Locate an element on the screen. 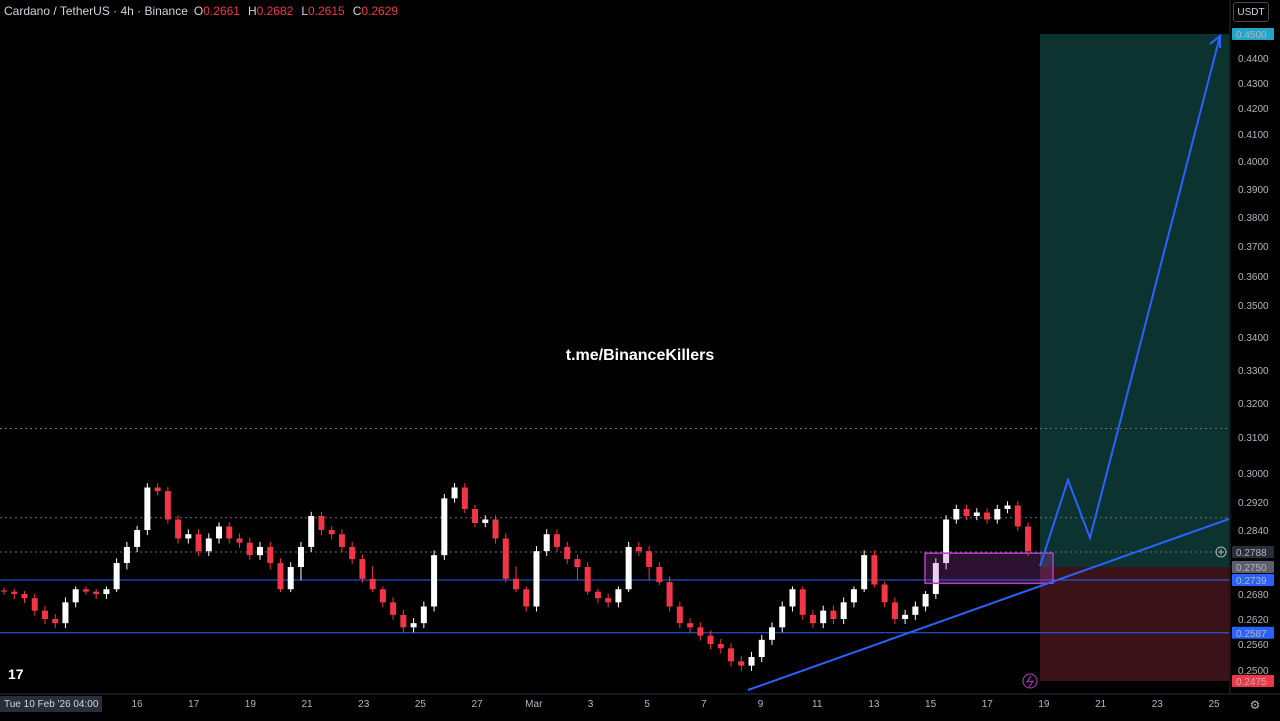  price-badge-label: 0.2587 is located at coordinates (1251, 634).